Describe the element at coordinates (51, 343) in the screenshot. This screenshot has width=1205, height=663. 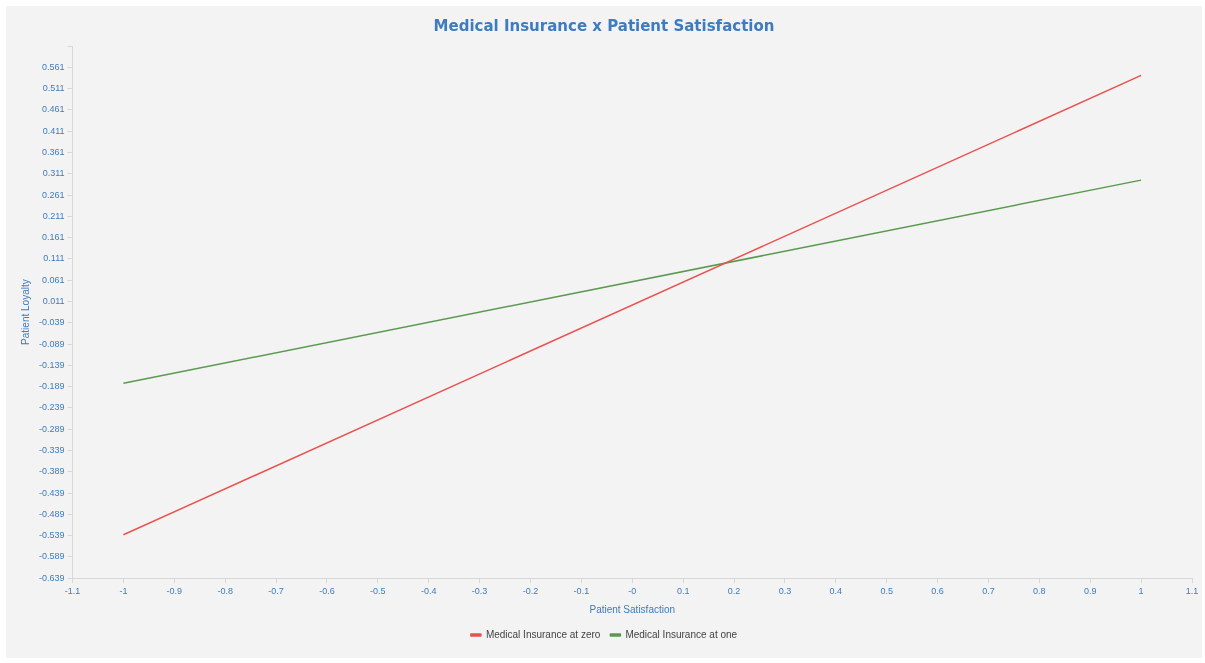
I see `y-tick-label: -0.089` at that location.